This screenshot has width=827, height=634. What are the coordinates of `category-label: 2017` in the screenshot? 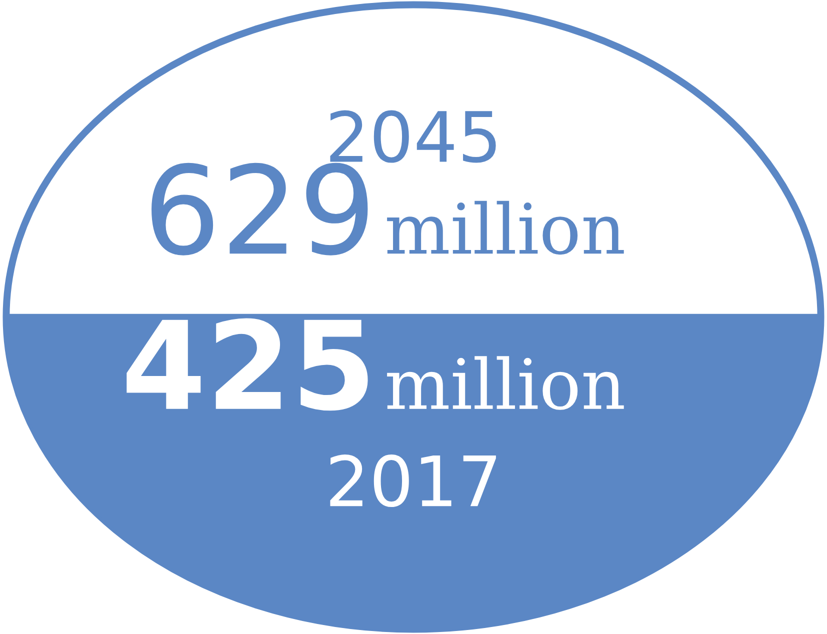 It's located at (413, 481).